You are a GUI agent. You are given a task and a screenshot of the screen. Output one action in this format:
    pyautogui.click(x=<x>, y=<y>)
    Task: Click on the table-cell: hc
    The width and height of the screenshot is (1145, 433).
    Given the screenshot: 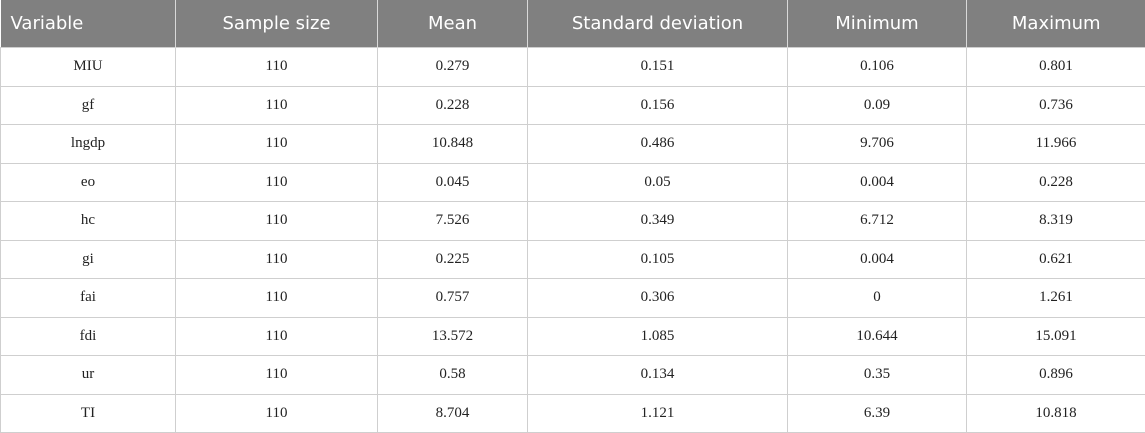 What is the action you would take?
    pyautogui.click(x=88, y=221)
    